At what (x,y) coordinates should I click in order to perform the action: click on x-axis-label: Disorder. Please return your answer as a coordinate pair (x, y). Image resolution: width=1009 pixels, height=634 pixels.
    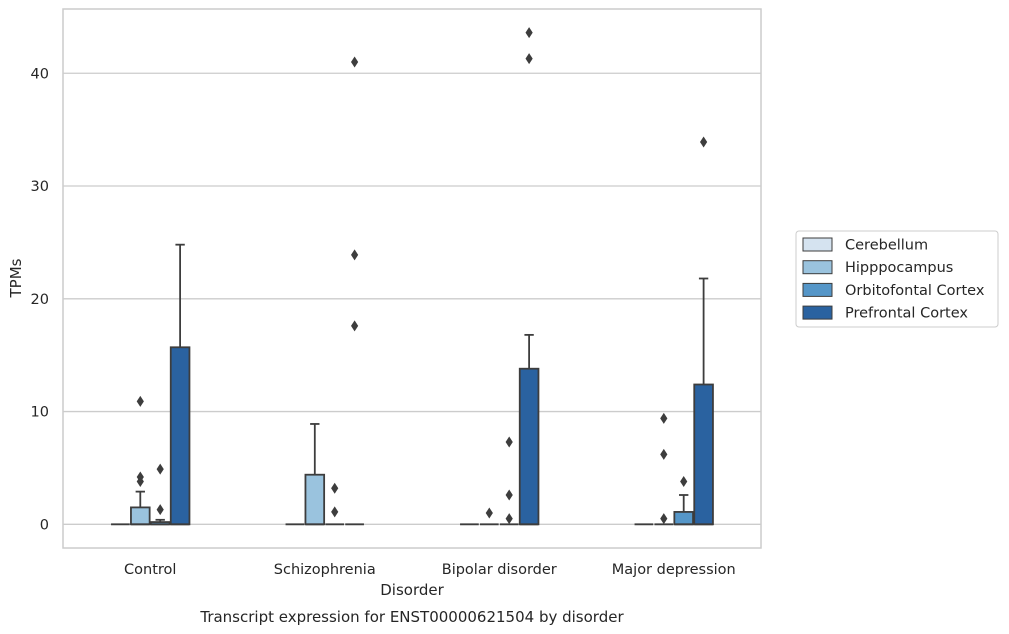
    Looking at the image, I should click on (412, 590).